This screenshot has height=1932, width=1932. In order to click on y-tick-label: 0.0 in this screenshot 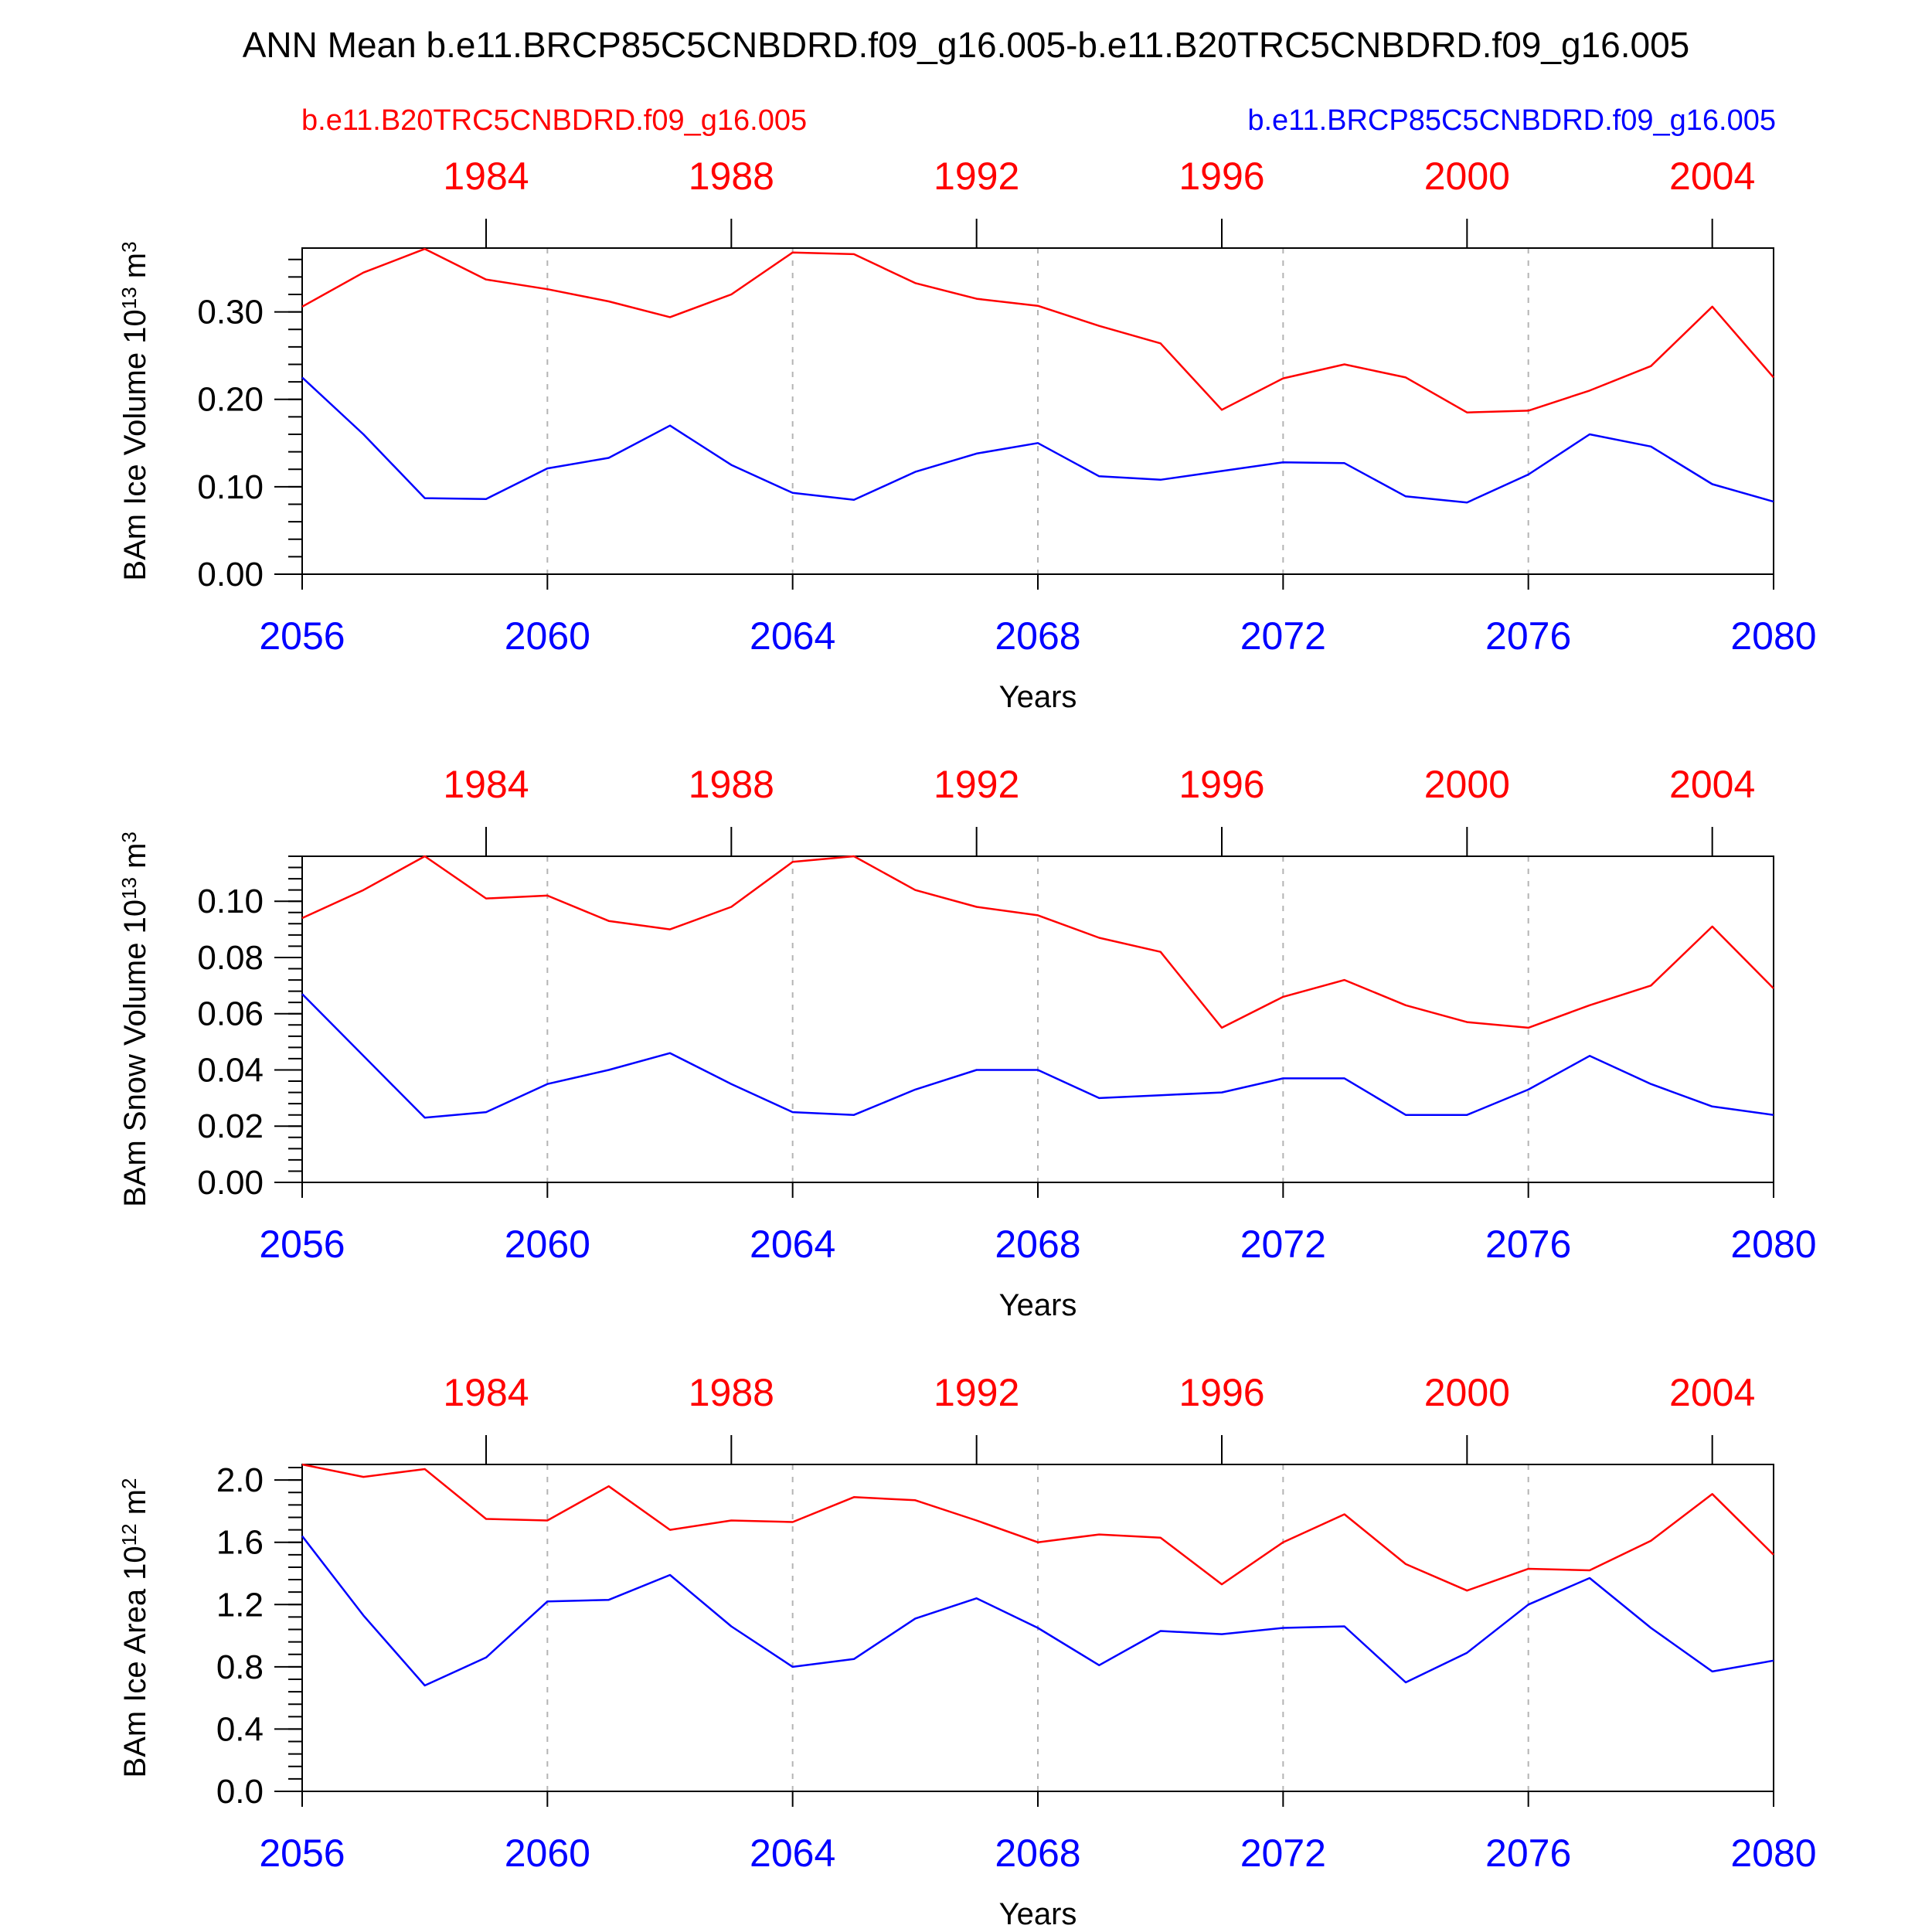, I will do `click(240, 1792)`.